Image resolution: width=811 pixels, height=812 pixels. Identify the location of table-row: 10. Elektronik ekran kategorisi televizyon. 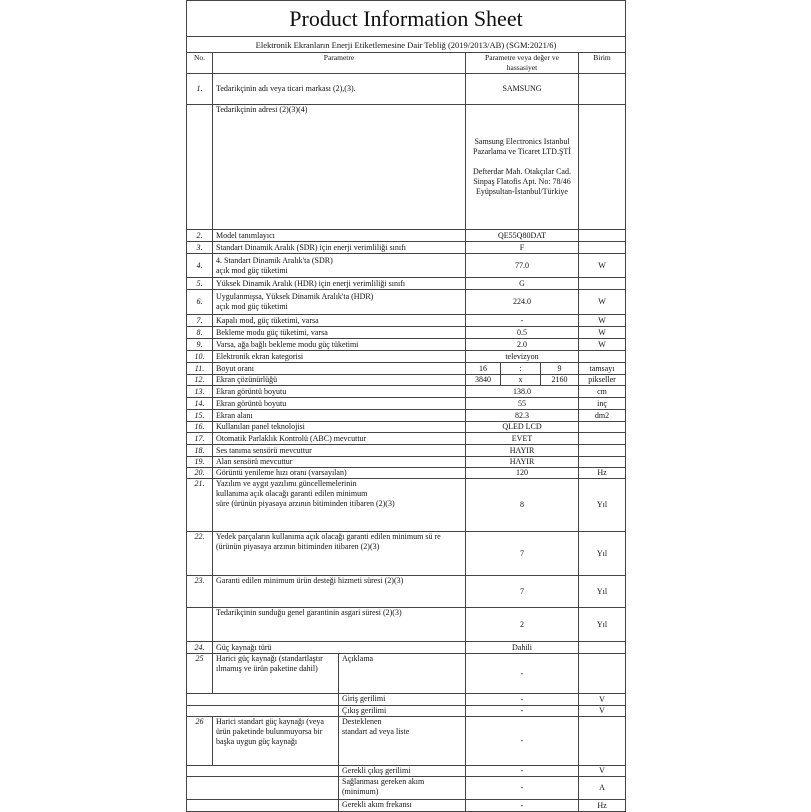
(406, 356).